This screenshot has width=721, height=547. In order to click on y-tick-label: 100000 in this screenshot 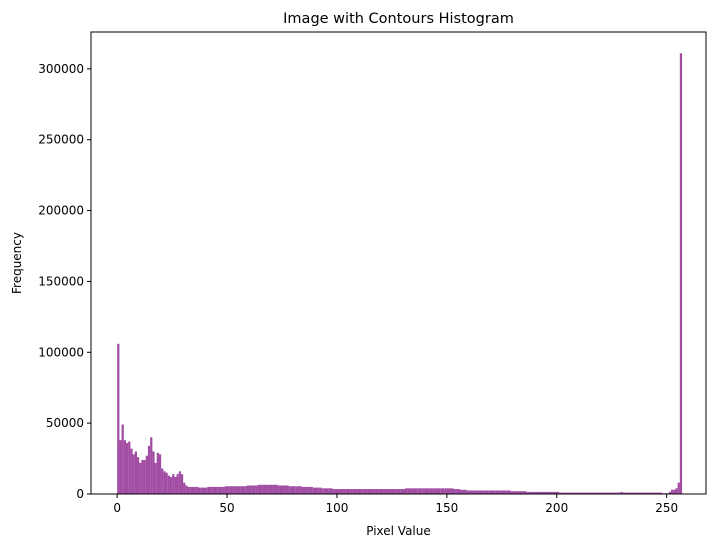, I will do `click(61, 352)`.